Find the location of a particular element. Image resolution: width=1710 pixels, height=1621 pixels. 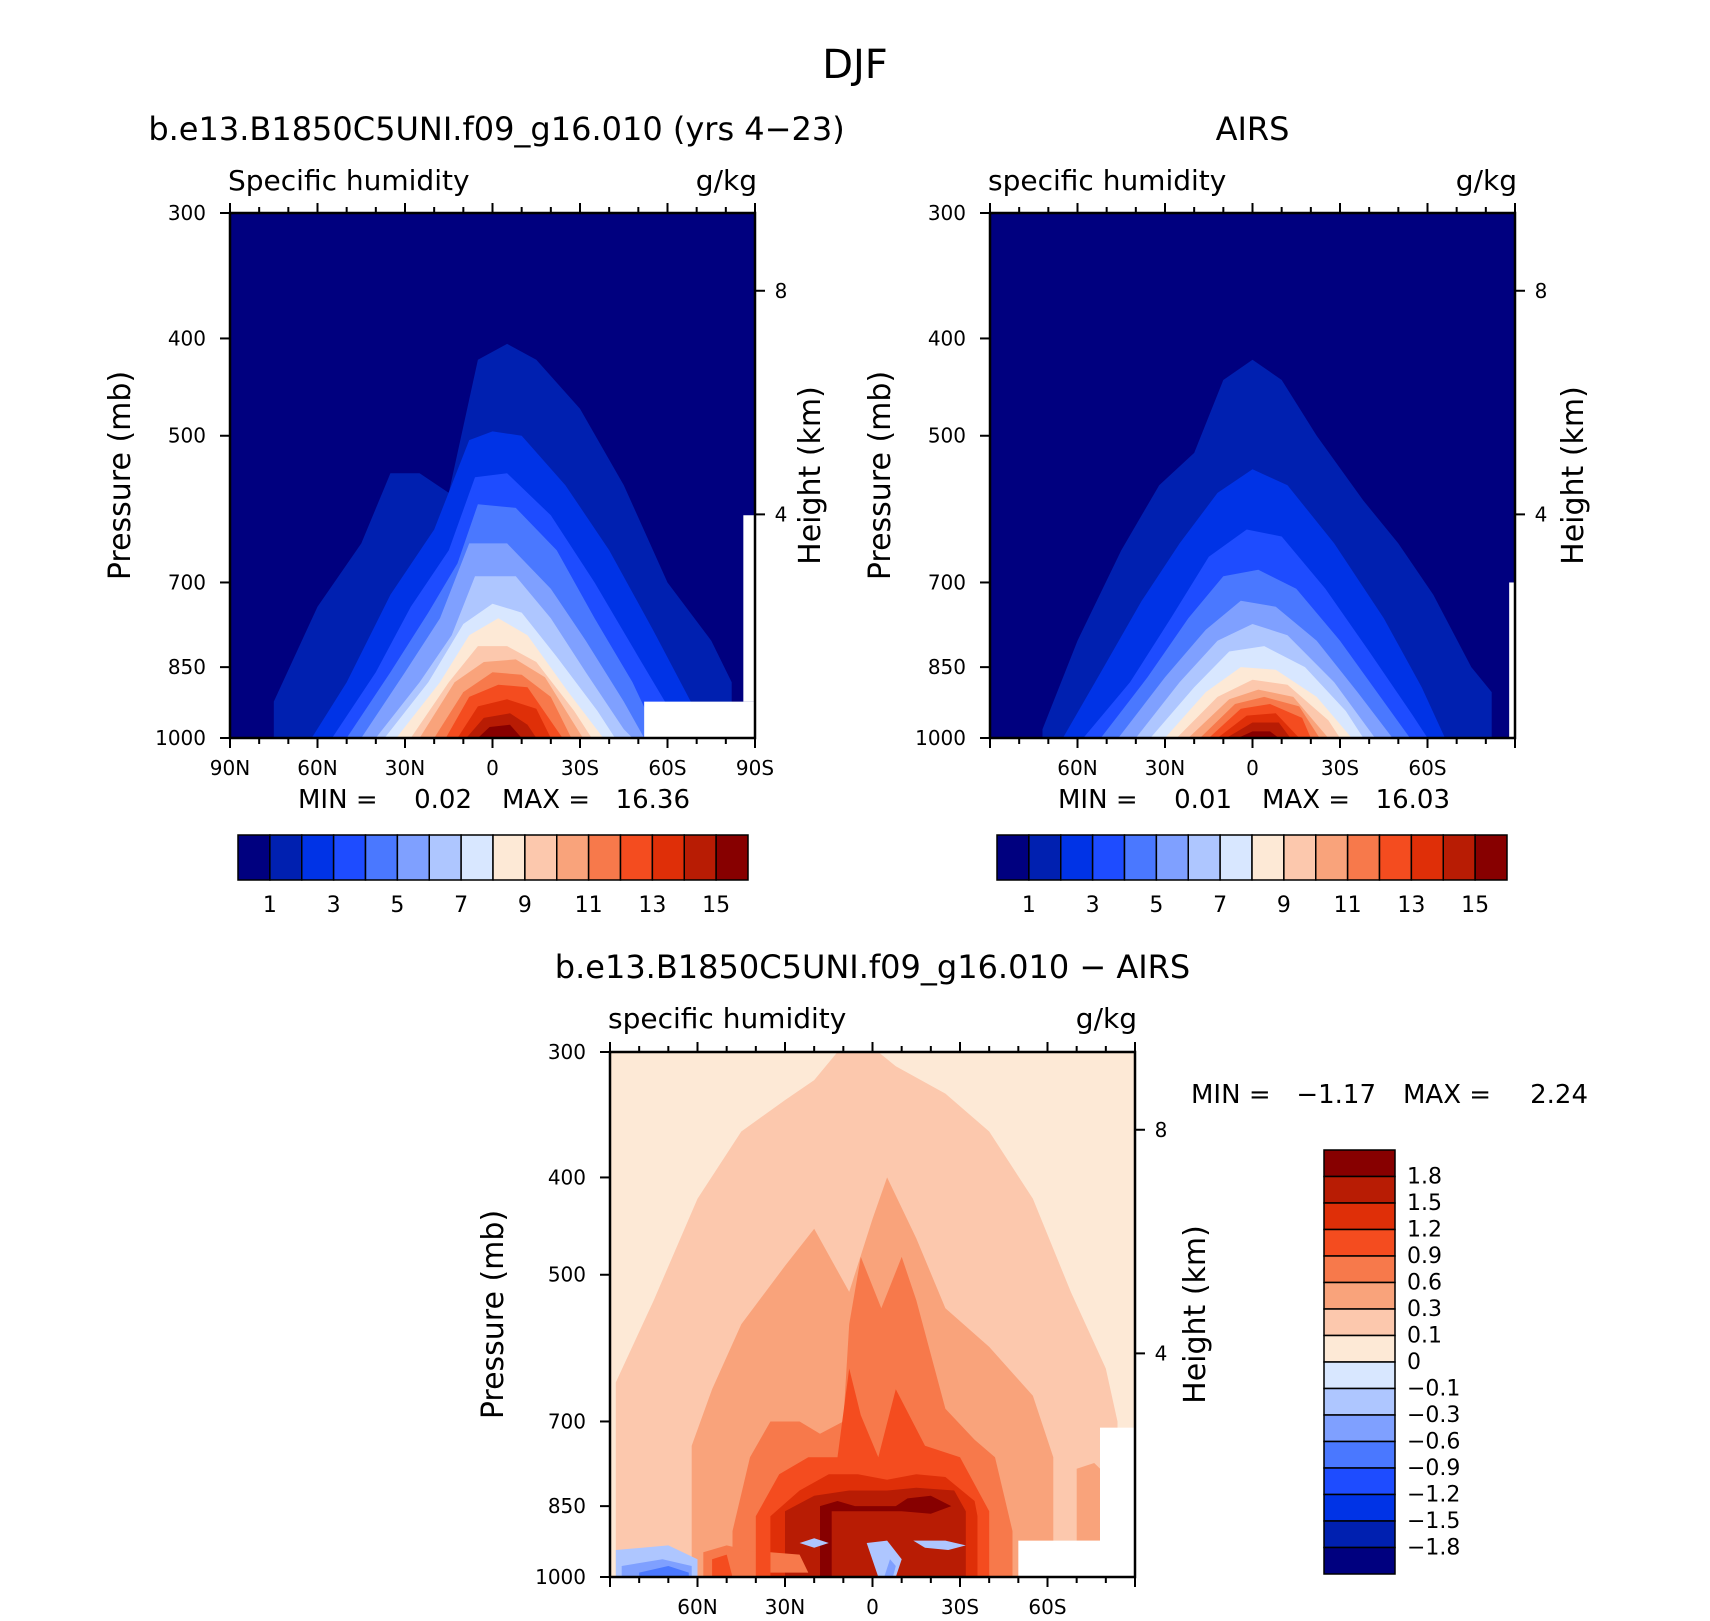

colorbar-label: 13 is located at coordinates (652, 905).